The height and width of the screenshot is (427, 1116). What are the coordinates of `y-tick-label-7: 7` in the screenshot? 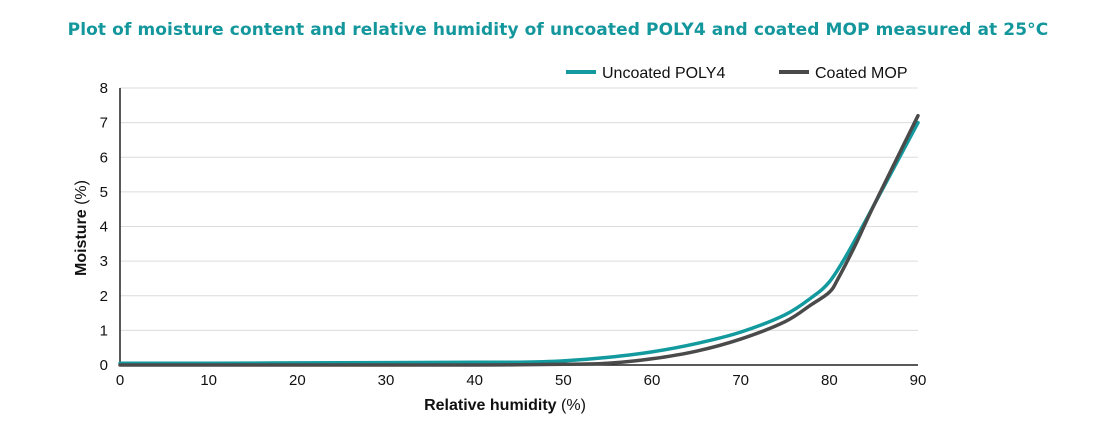 It's located at (104, 123).